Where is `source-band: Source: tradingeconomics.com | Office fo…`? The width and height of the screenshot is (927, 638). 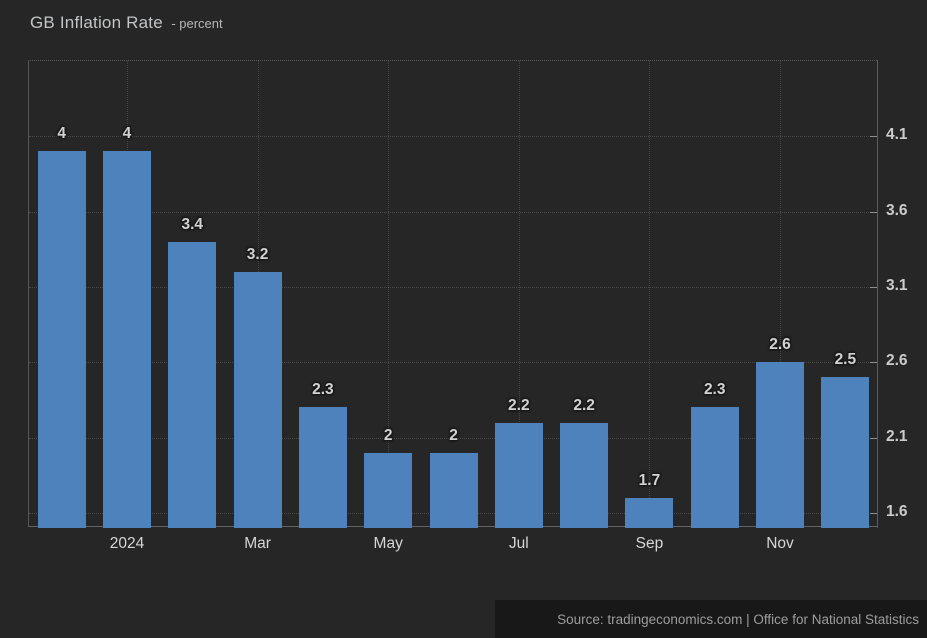
source-band: Source: tradingeconomics.com | Office fo… is located at coordinates (711, 619).